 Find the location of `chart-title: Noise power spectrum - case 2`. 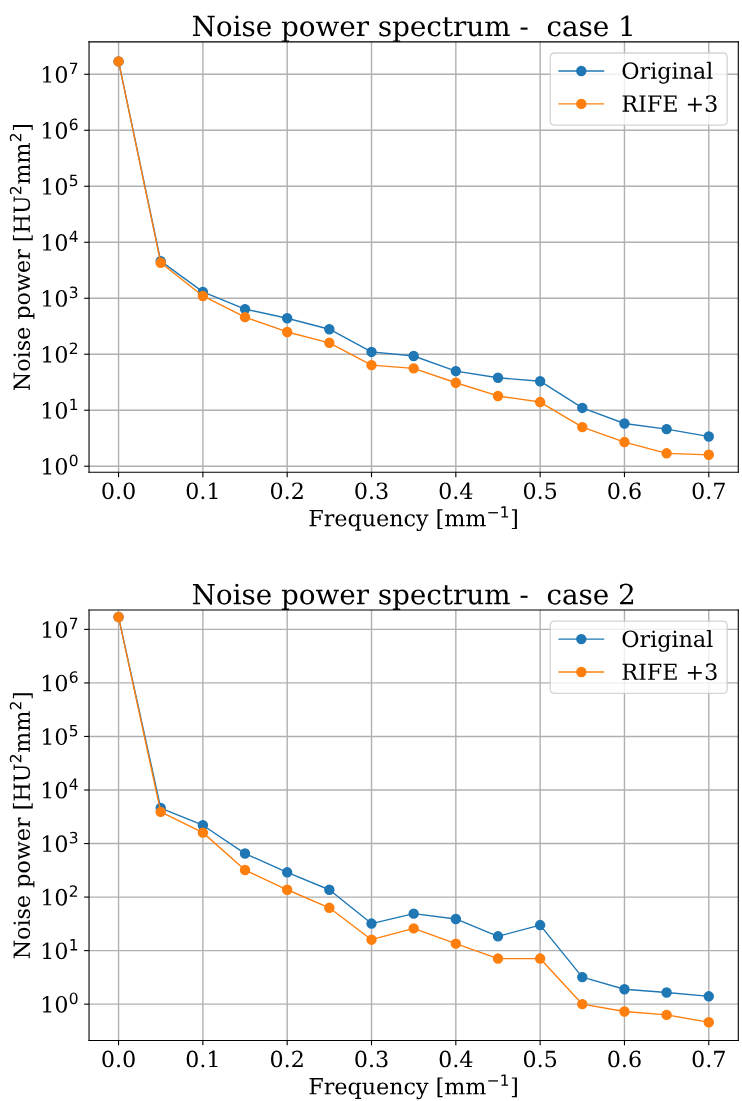

chart-title: Noise power spectrum - case 2 is located at coordinates (413, 597).